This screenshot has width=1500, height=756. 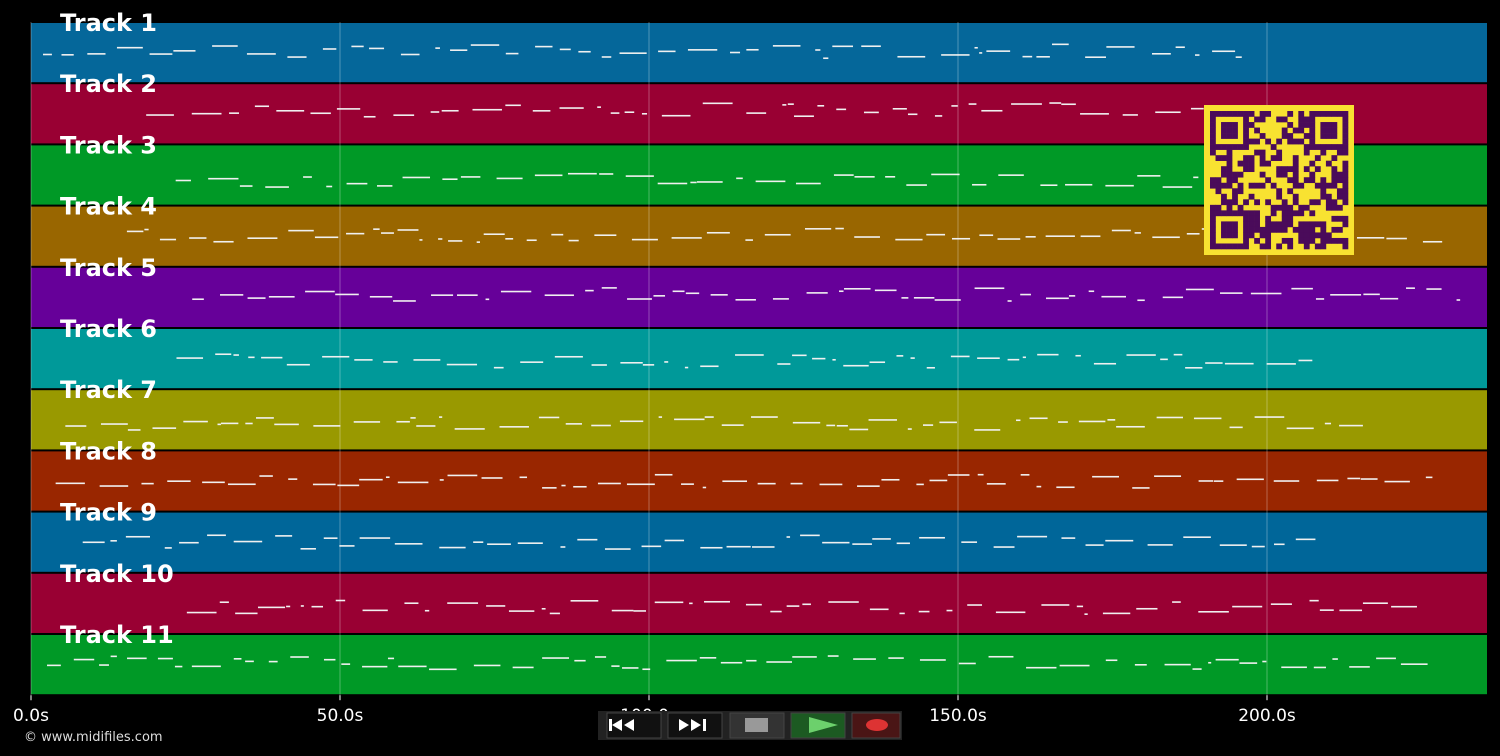 I want to click on stop-button, so click(x=757, y=725).